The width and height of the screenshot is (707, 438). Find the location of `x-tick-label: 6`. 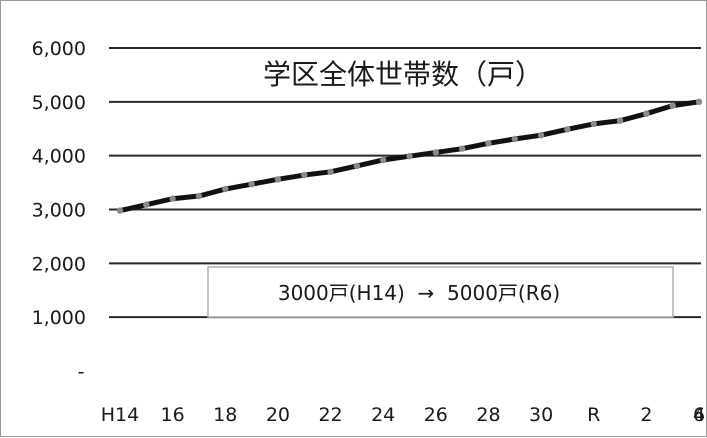

x-tick-label: 6 is located at coordinates (699, 415).